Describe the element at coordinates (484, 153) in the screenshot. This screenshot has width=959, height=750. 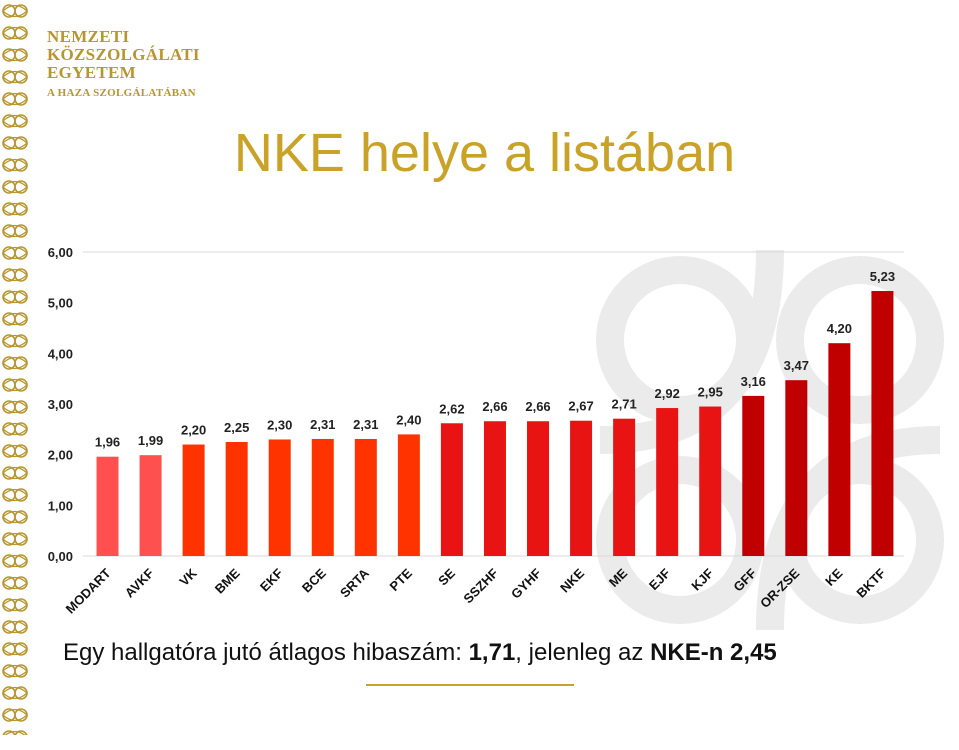
I see `page-title: NKE helye a listában` at that location.